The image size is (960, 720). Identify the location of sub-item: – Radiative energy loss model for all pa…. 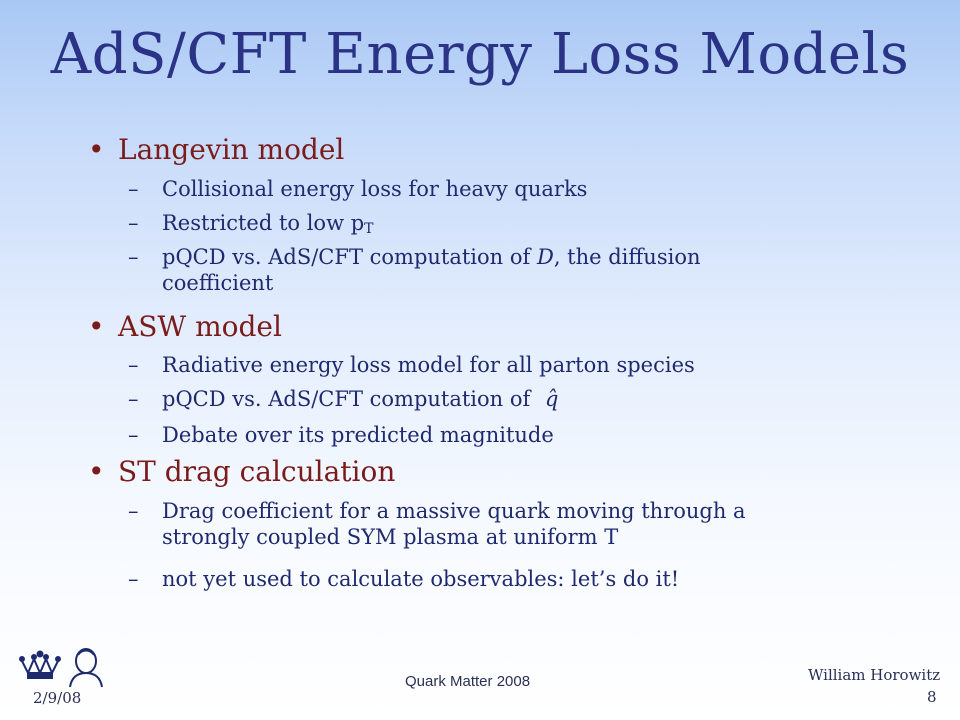
(468, 365).